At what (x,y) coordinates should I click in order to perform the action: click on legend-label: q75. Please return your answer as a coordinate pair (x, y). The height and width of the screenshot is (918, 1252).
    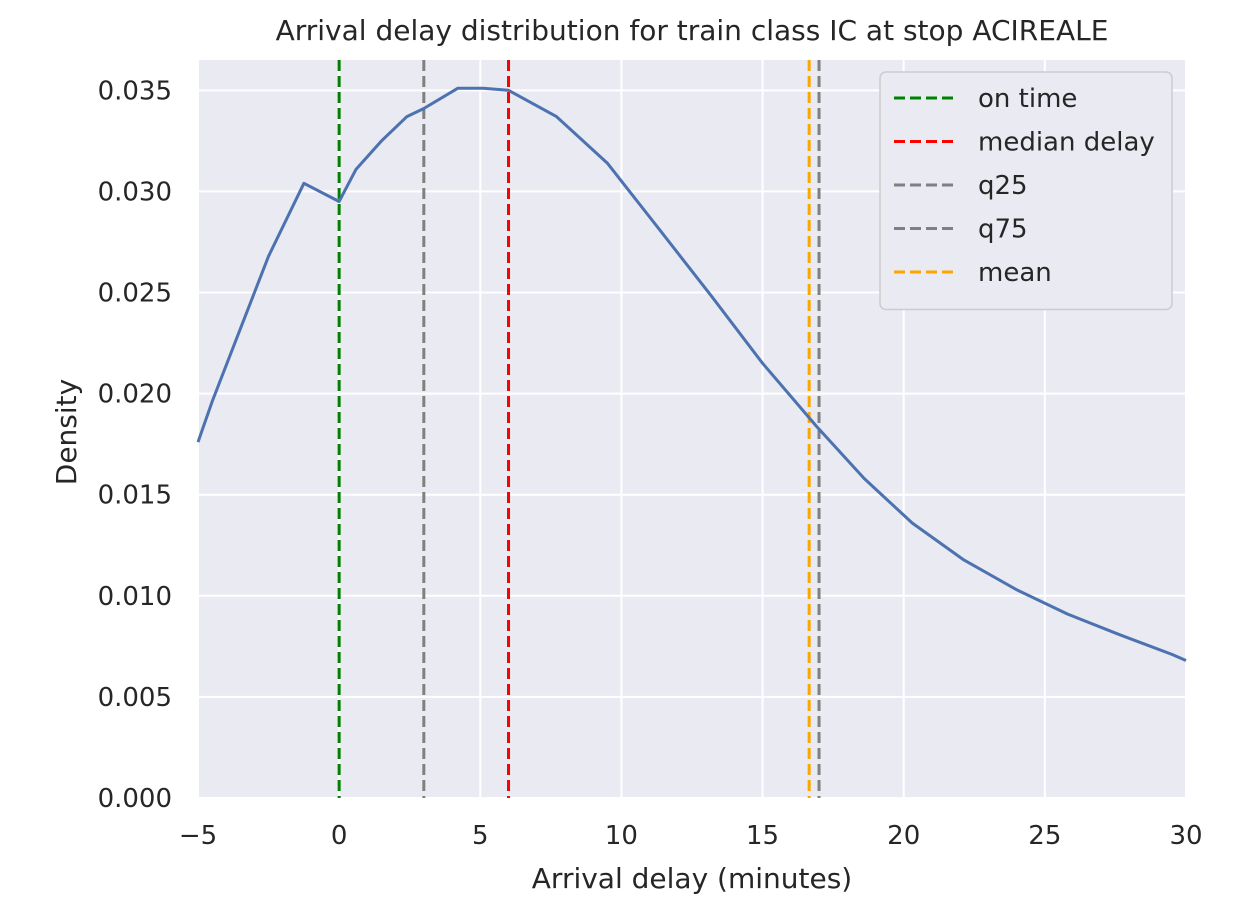
    Looking at the image, I should click on (1003, 230).